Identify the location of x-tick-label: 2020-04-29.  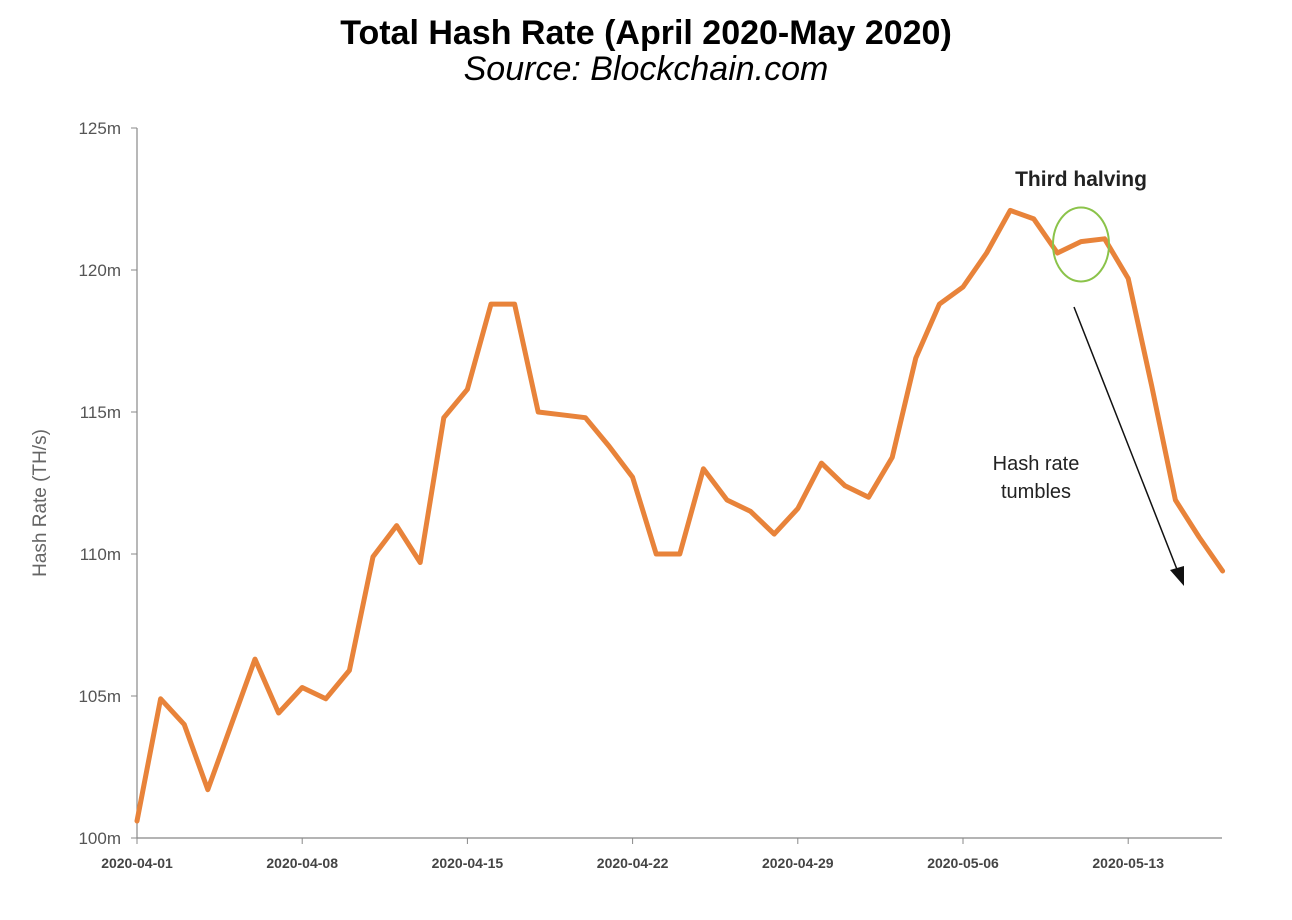
(798, 863).